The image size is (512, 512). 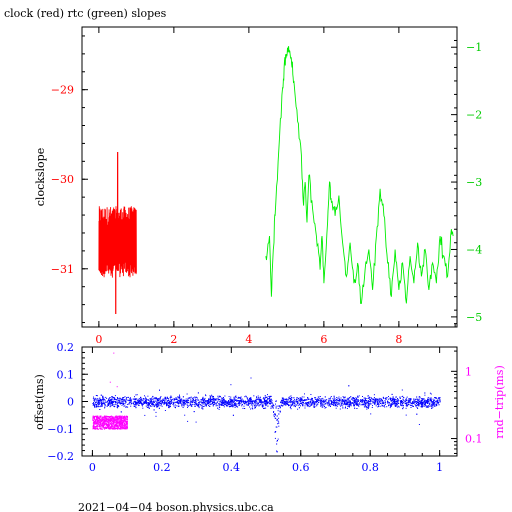 What do you see at coordinates (439, 467) in the screenshot?
I see `bottom-x-tick-label: 1` at bounding box center [439, 467].